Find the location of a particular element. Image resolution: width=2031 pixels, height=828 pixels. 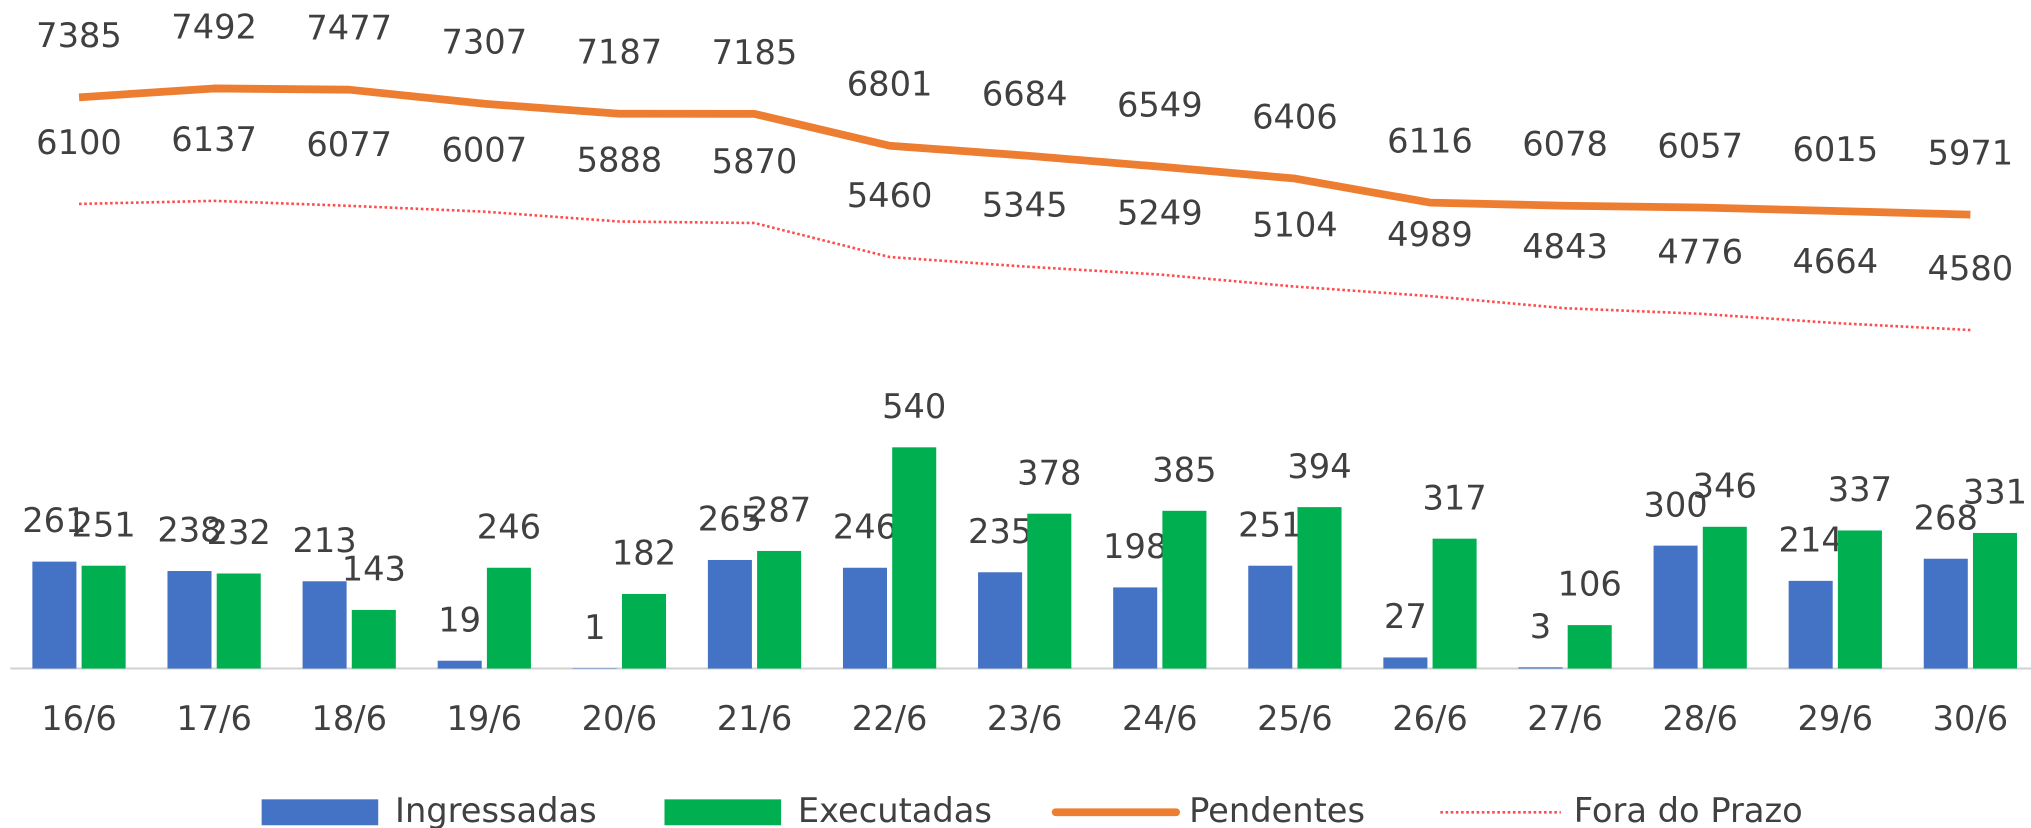

data-label: 6057 is located at coordinates (1700, 145).